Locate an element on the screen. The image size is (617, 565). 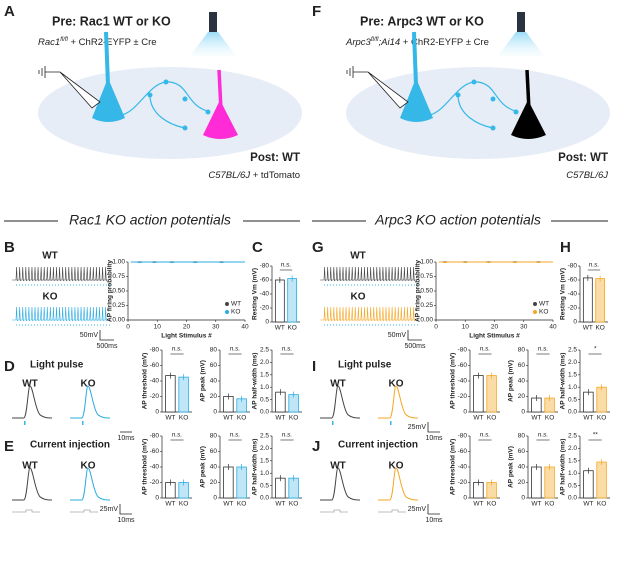
x-tick-label: 40 is located at coordinates (553, 327).